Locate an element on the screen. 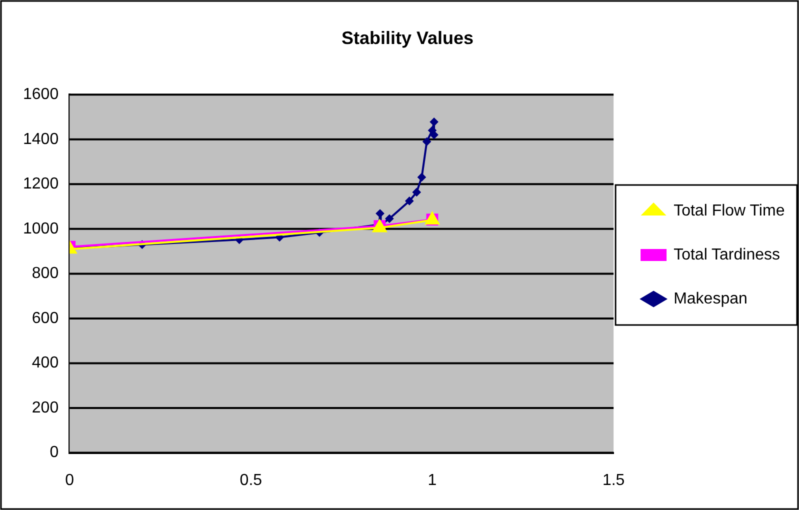 Image resolution: width=799 pixels, height=510 pixels. legend-label: Makespan is located at coordinates (711, 299).